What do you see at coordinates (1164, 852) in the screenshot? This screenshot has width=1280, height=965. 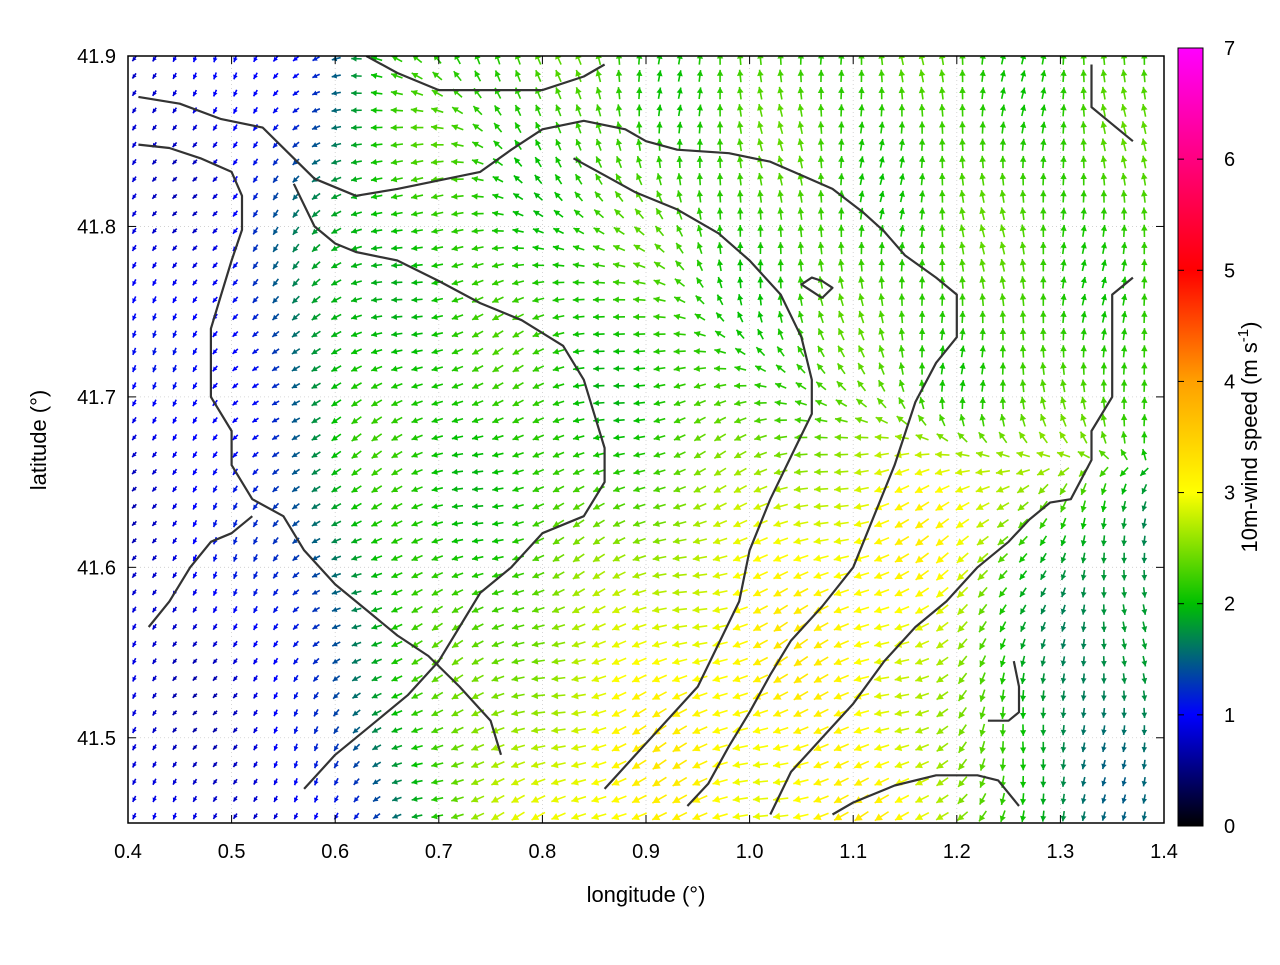 I see `x-tick-label: 1.4` at bounding box center [1164, 852].